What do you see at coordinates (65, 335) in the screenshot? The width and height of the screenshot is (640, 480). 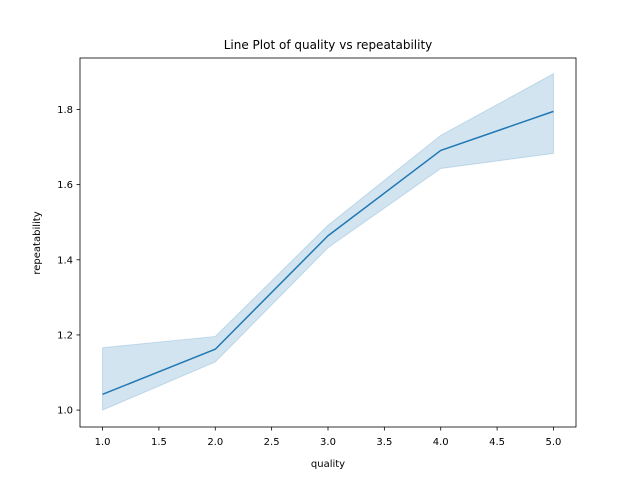 I see `y-tick-label: 1.2` at bounding box center [65, 335].